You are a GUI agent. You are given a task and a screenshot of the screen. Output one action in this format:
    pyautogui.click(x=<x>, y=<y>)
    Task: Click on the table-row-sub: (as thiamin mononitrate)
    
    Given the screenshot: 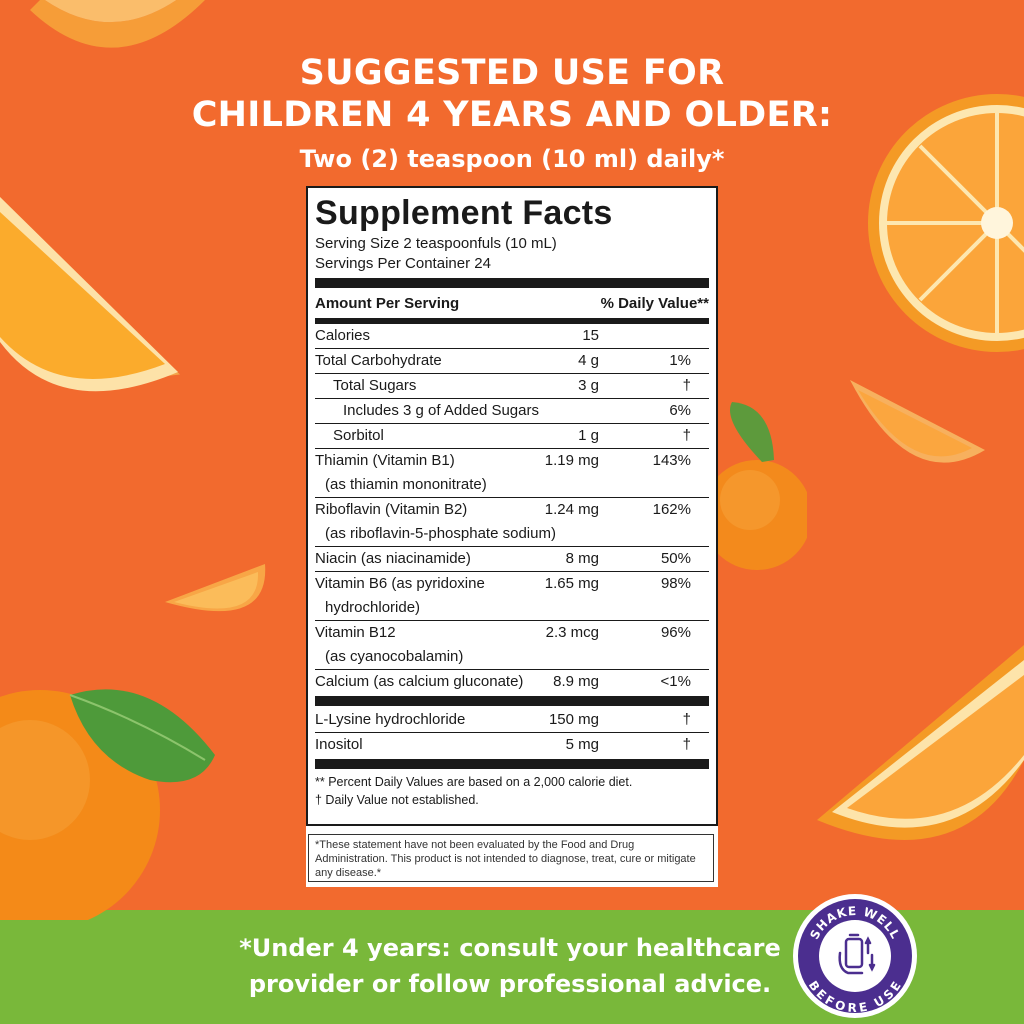 What is the action you would take?
    pyautogui.click(x=512, y=485)
    